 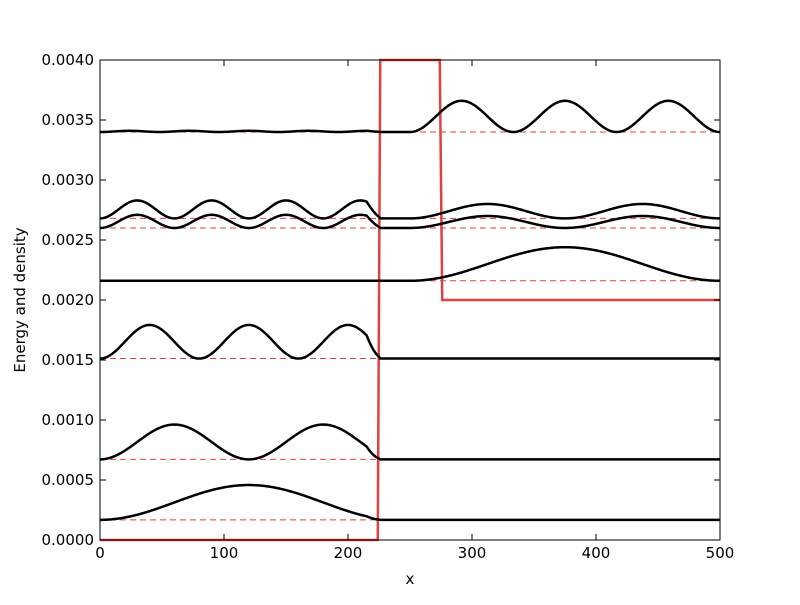 I want to click on x-tick-label: 0, so click(x=100, y=553).